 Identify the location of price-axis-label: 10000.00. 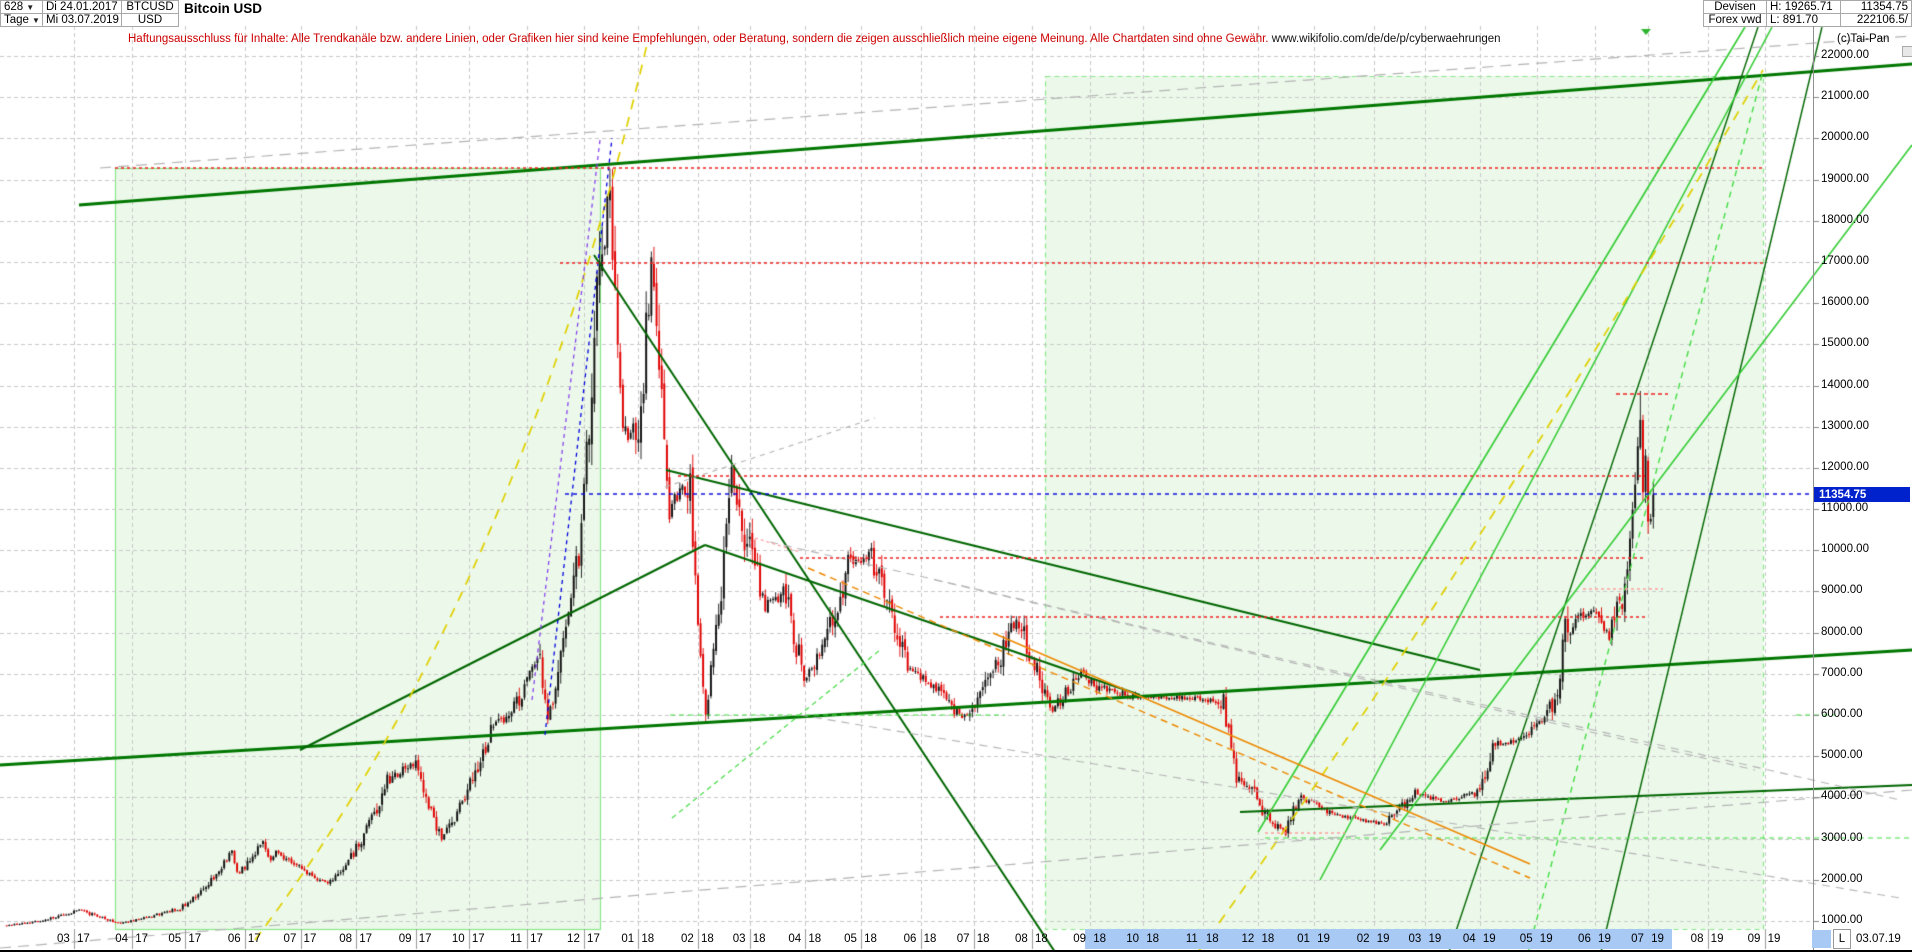
(1845, 549).